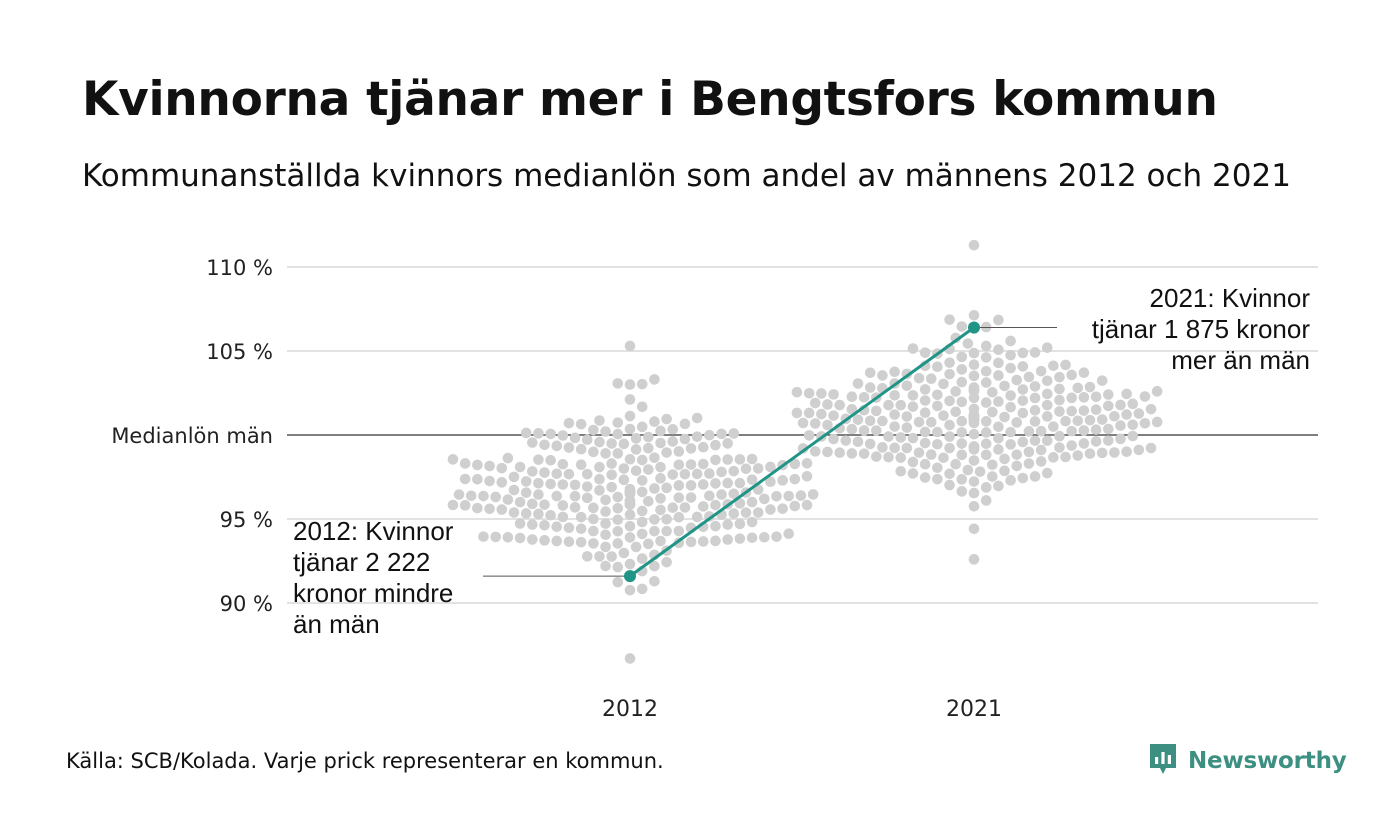 The image size is (1400, 840). I want to click on highlight-point-2021, so click(974, 327).